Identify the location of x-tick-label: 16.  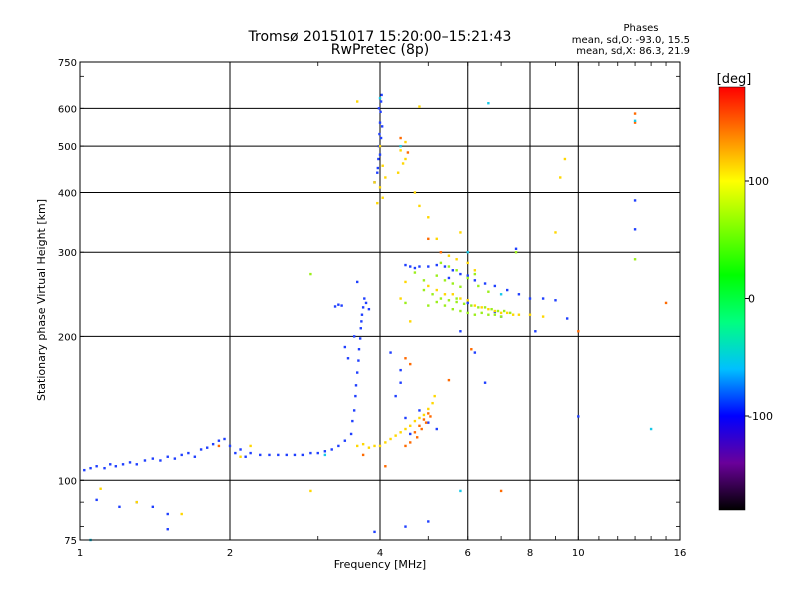
(680, 553).